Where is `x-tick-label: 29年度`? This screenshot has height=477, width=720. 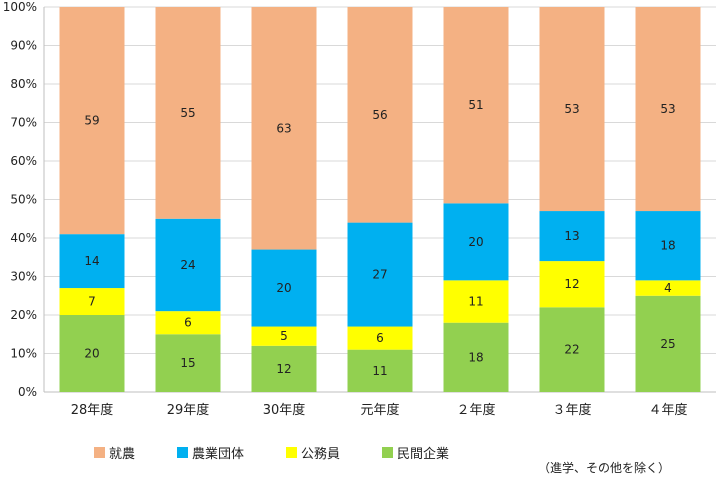 x-tick-label: 29年度 is located at coordinates (188, 410).